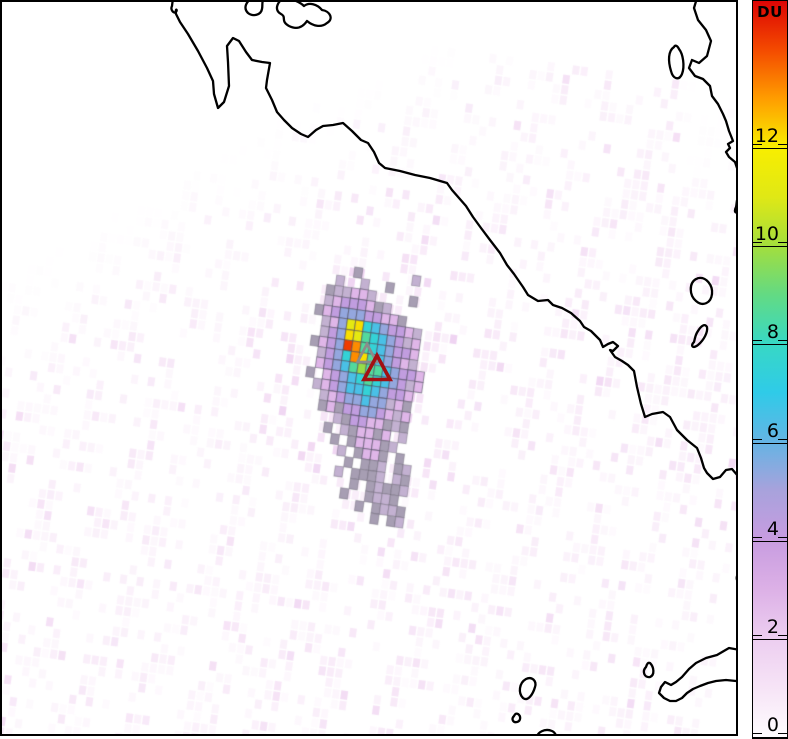 Image resolution: width=788 pixels, height=739 pixels. I want to click on colorbar-tick-label: 6, so click(772, 430).